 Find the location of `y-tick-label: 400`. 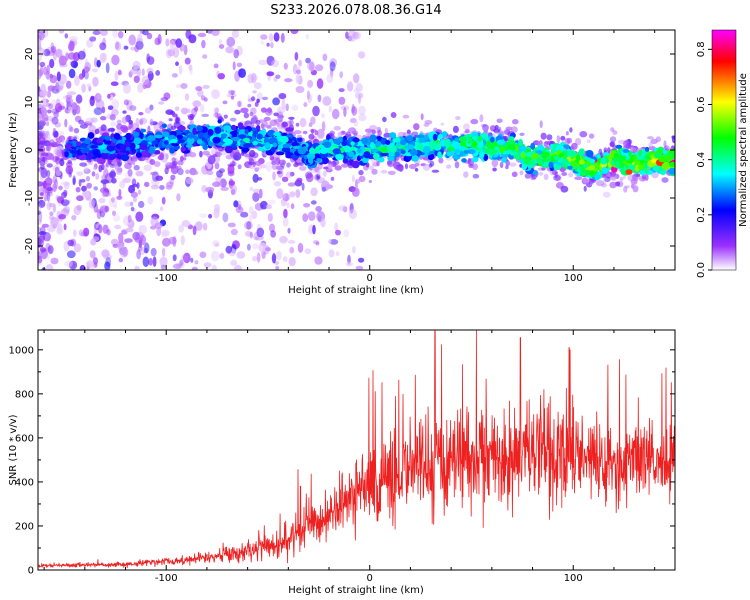

y-tick-label: 400 is located at coordinates (24, 482).